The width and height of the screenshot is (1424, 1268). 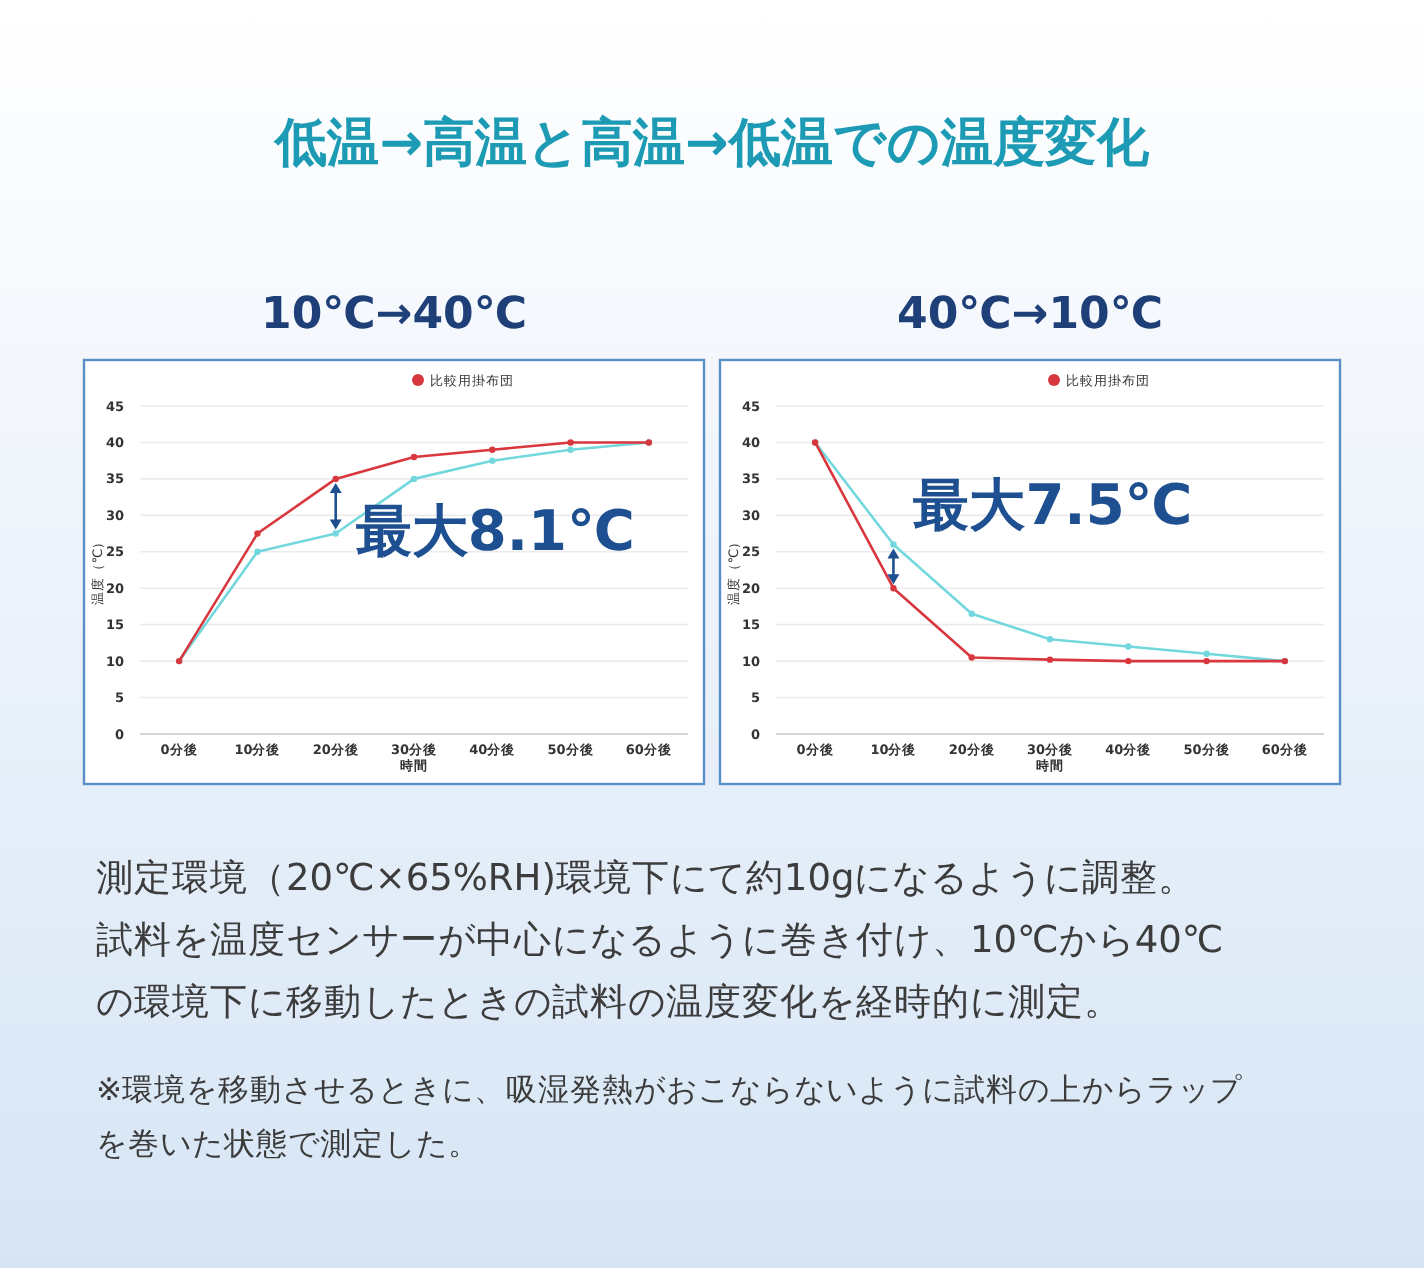 I want to click on text: 測定環境（20℃×65%RH)環境下にて約10gになるように調整。, so click(x=646, y=878).